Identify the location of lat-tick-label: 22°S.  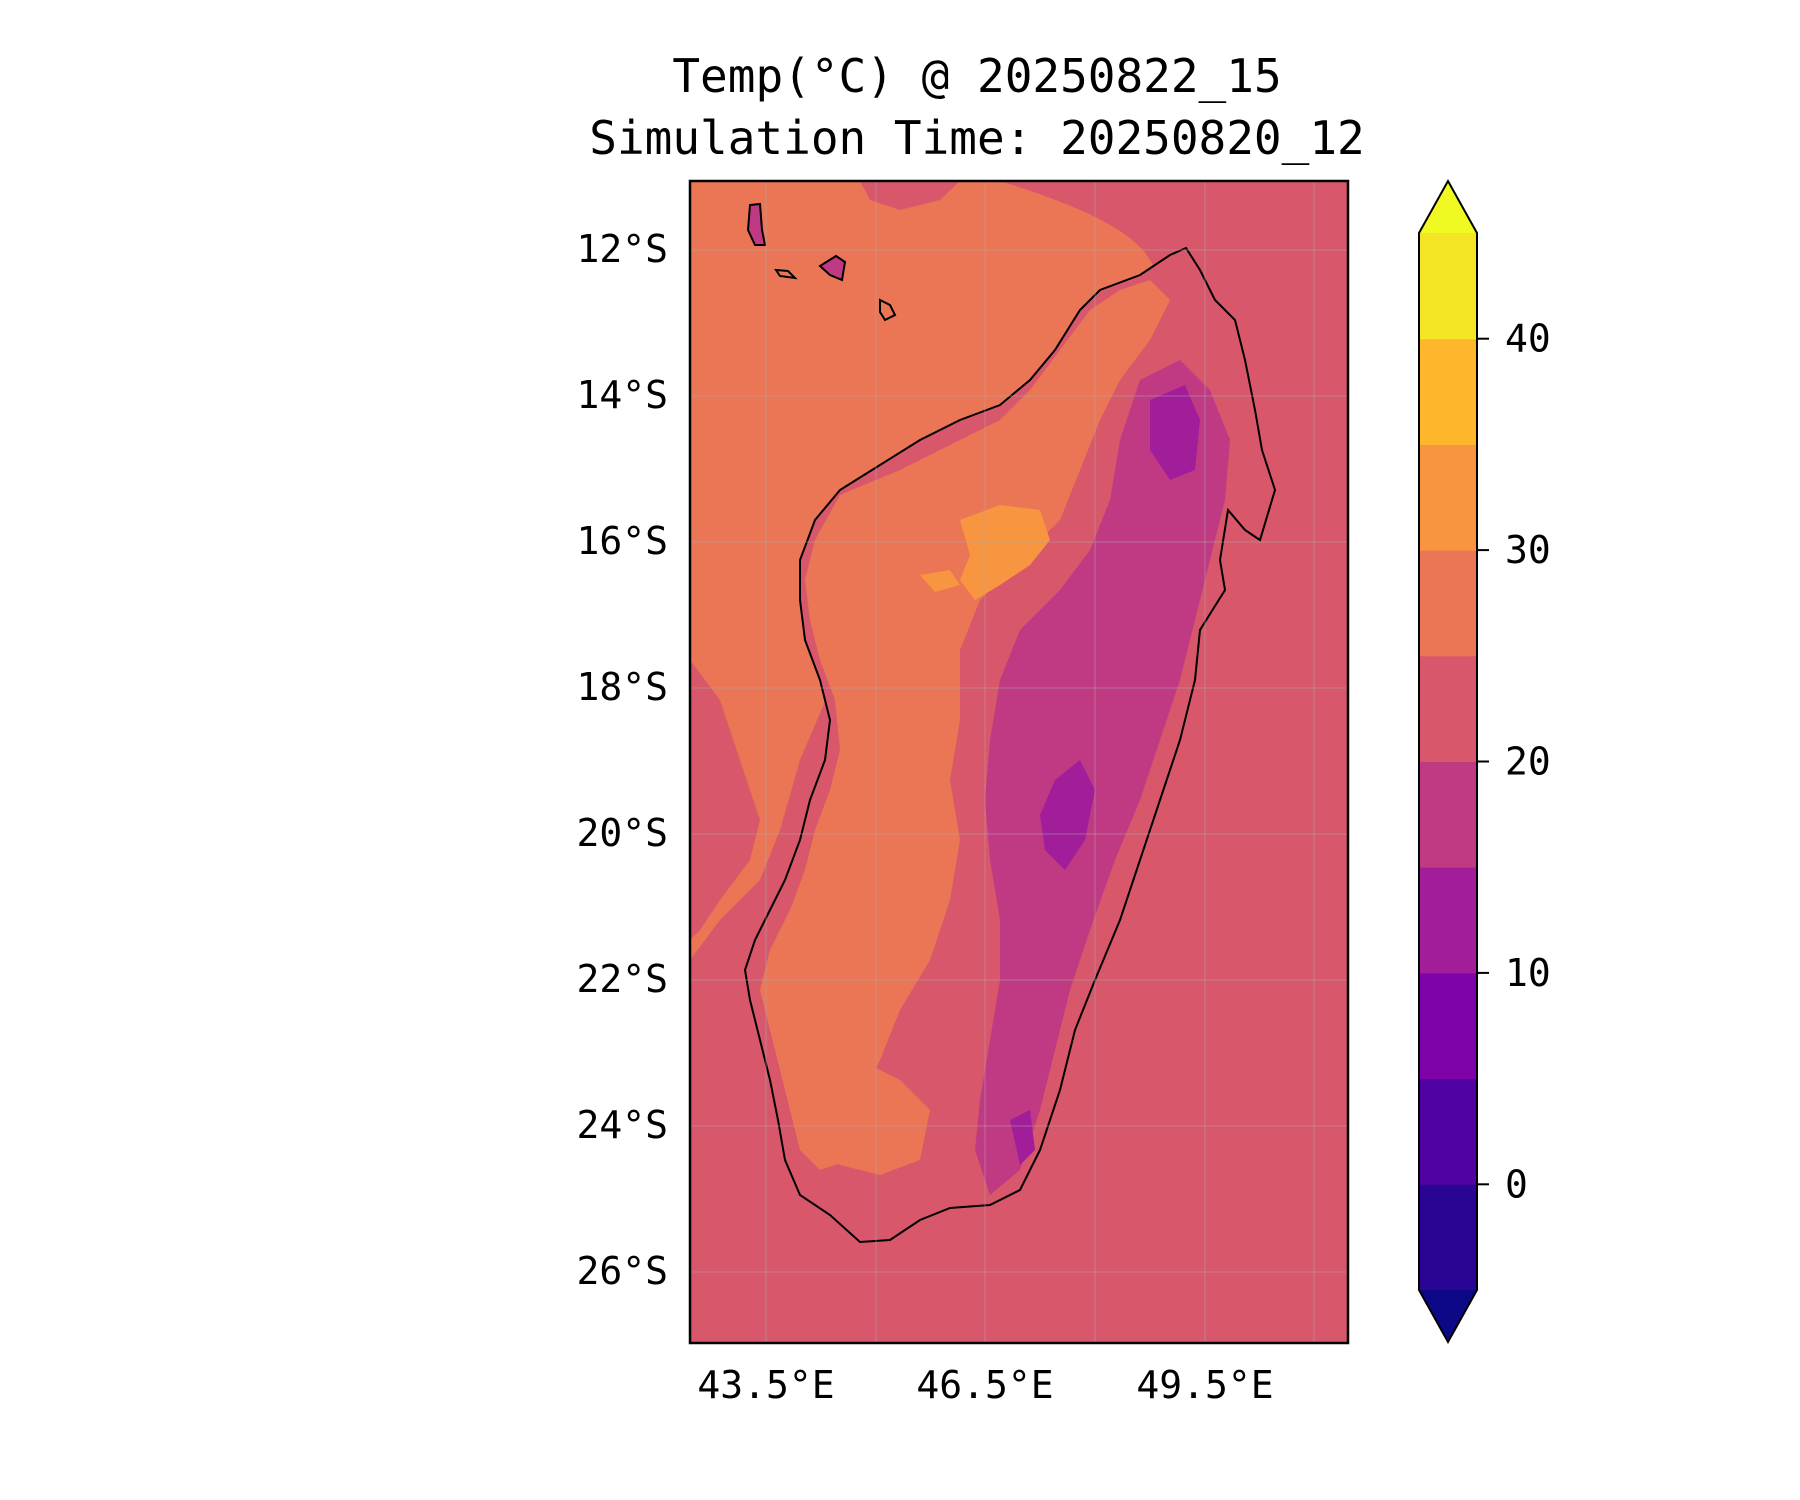
(622, 979).